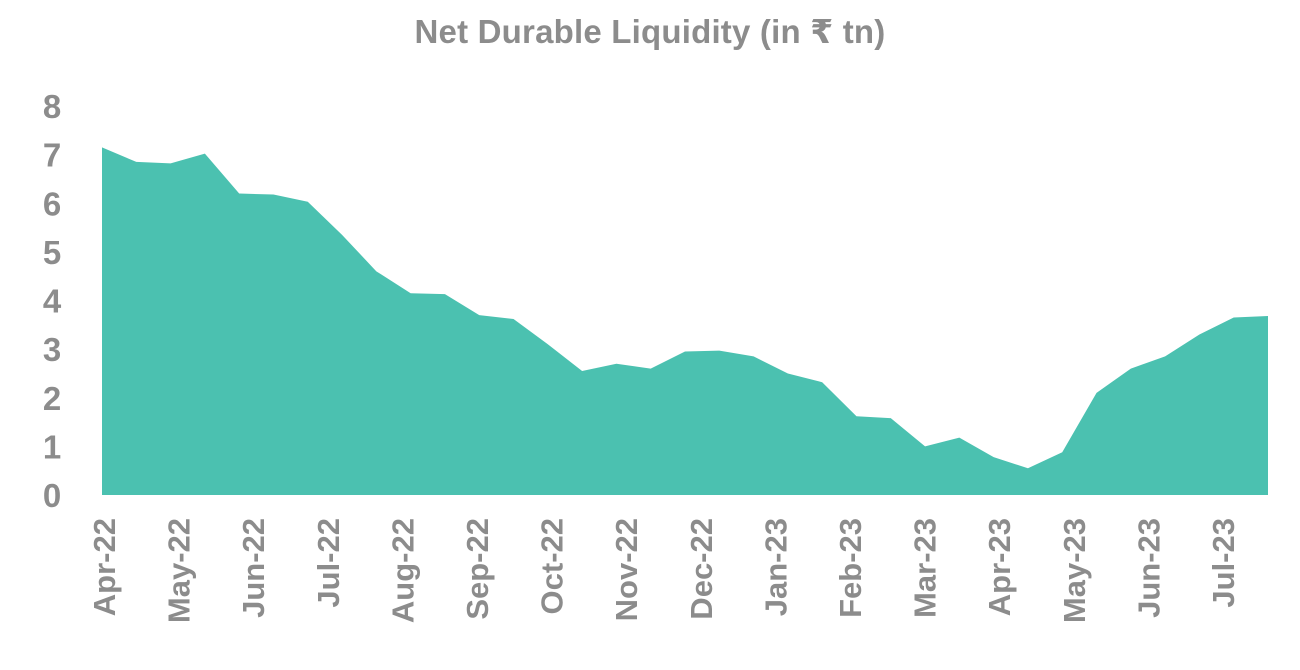  I want to click on x-tick-label: Nov-22, so click(626, 569).